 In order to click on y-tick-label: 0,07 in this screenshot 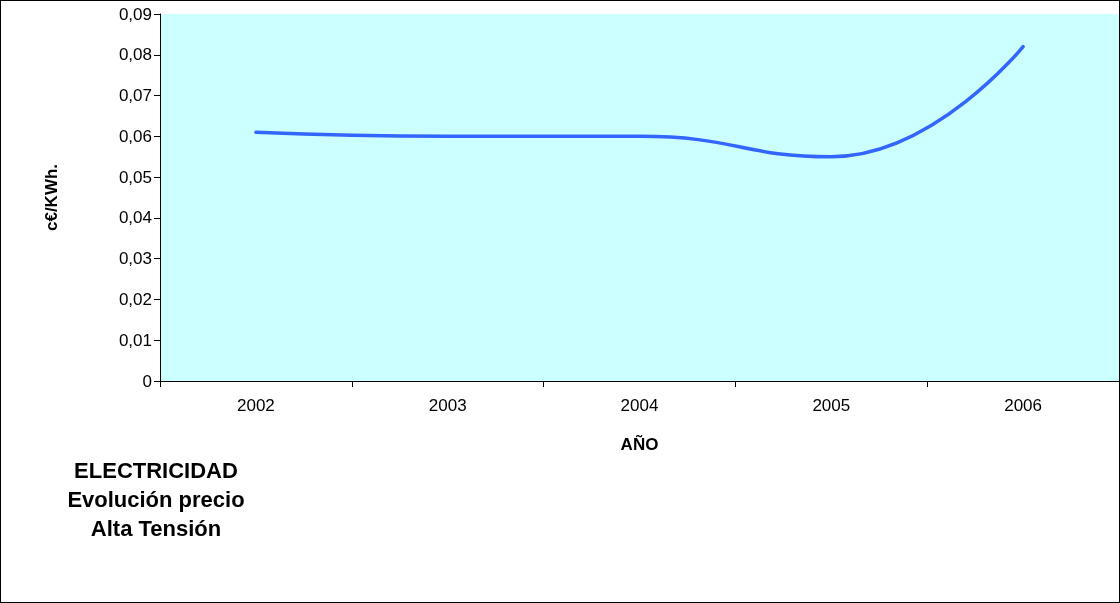, I will do `click(135, 96)`.